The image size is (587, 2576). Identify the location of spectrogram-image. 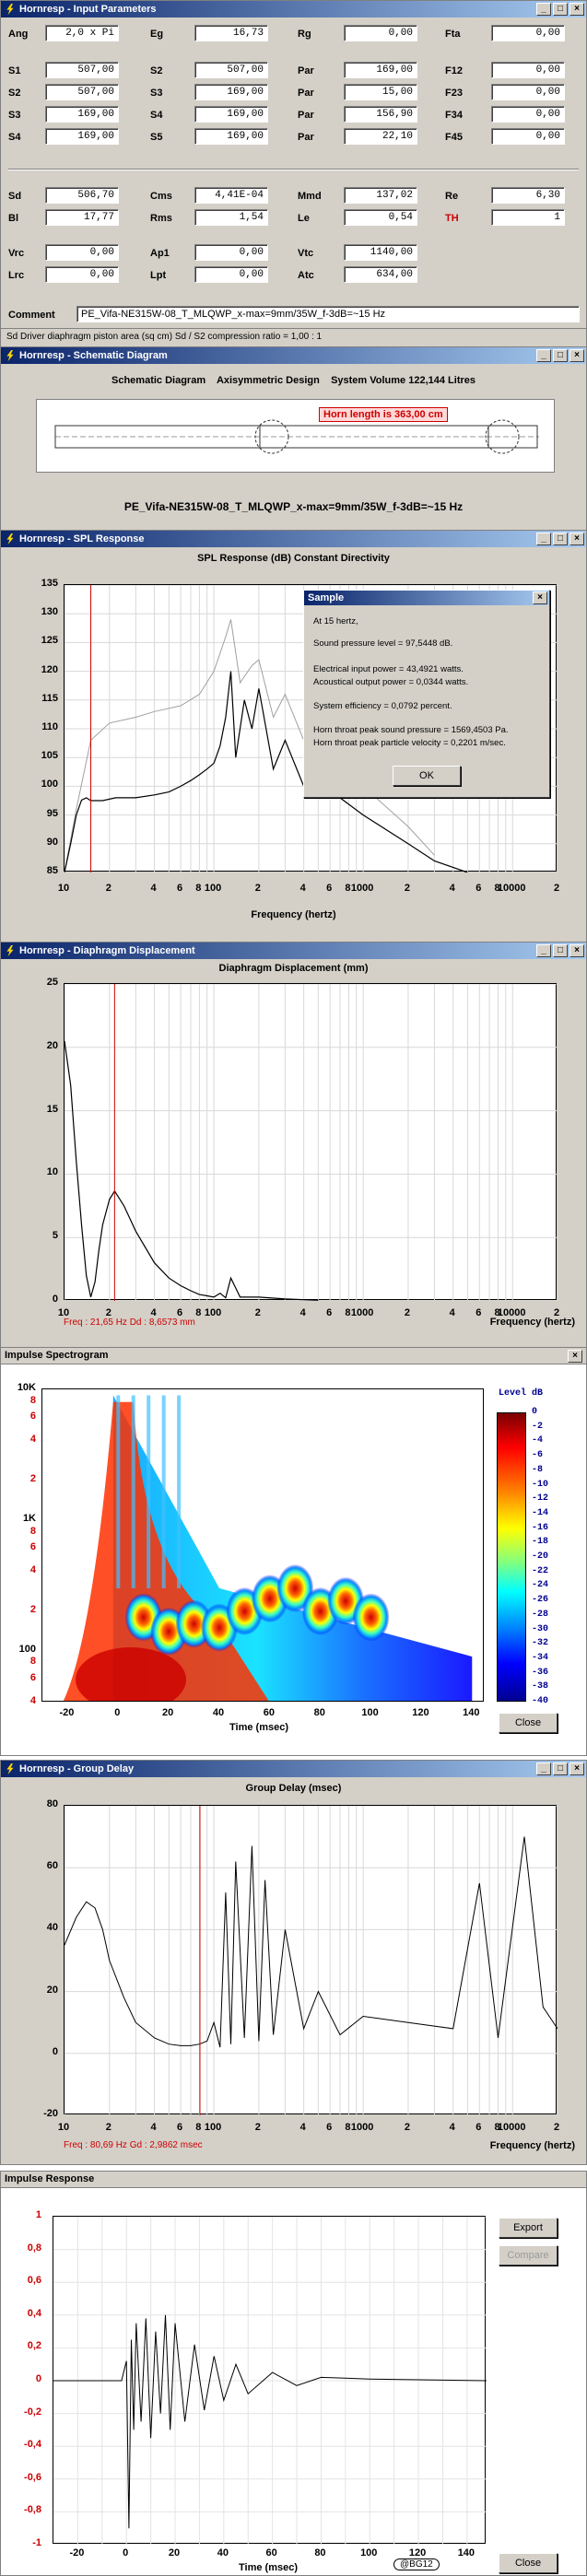
(262, 1545).